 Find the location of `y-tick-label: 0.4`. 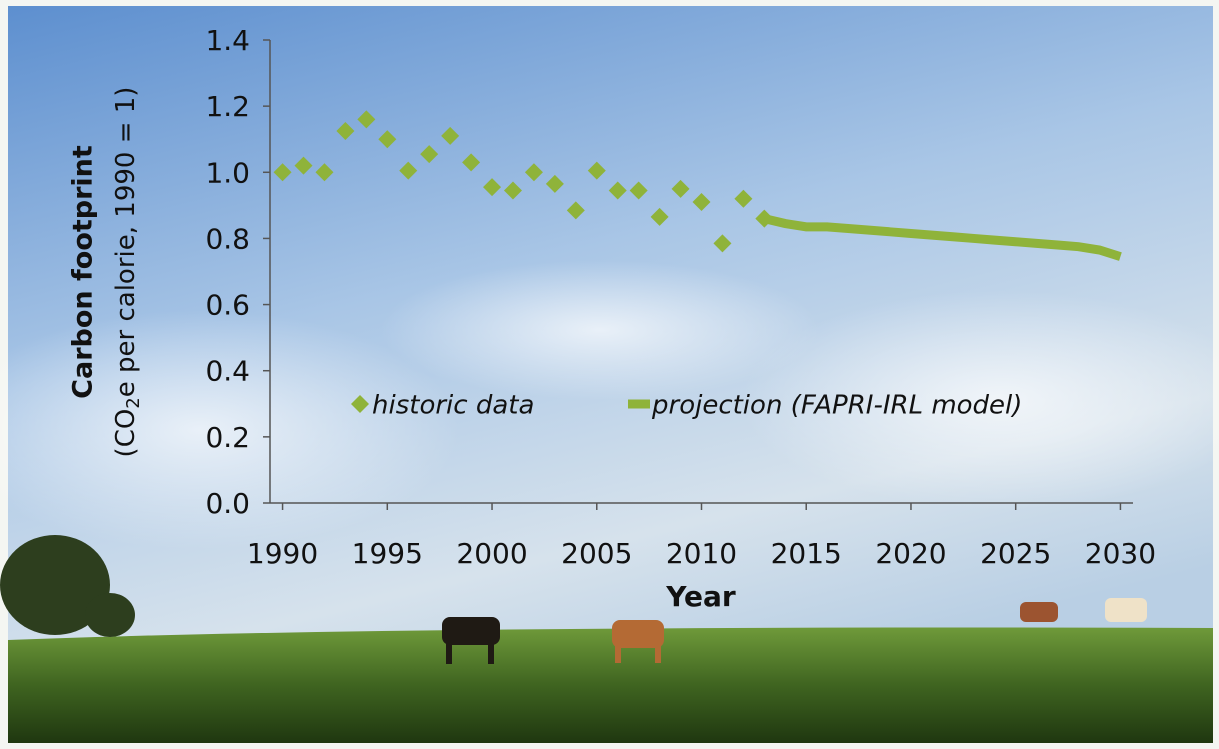

y-tick-label: 0.4 is located at coordinates (227, 371).